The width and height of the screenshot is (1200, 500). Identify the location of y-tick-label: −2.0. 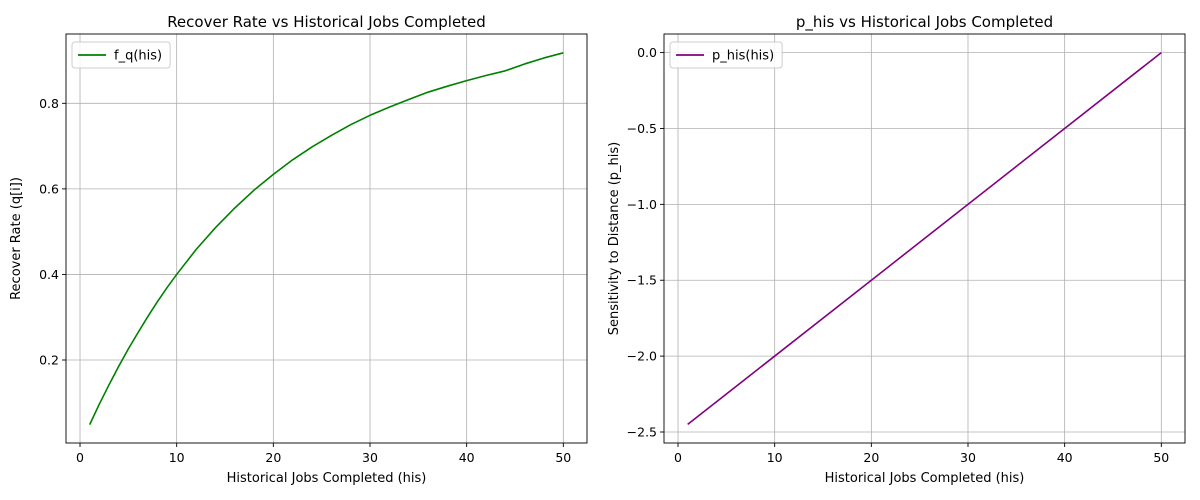
(642, 356).